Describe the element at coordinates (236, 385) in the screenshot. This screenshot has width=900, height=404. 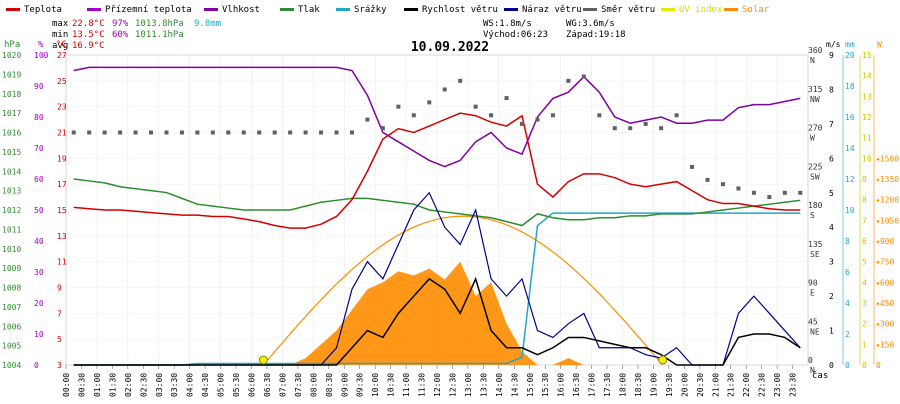
I see `x-tick-label: 05:30` at that location.